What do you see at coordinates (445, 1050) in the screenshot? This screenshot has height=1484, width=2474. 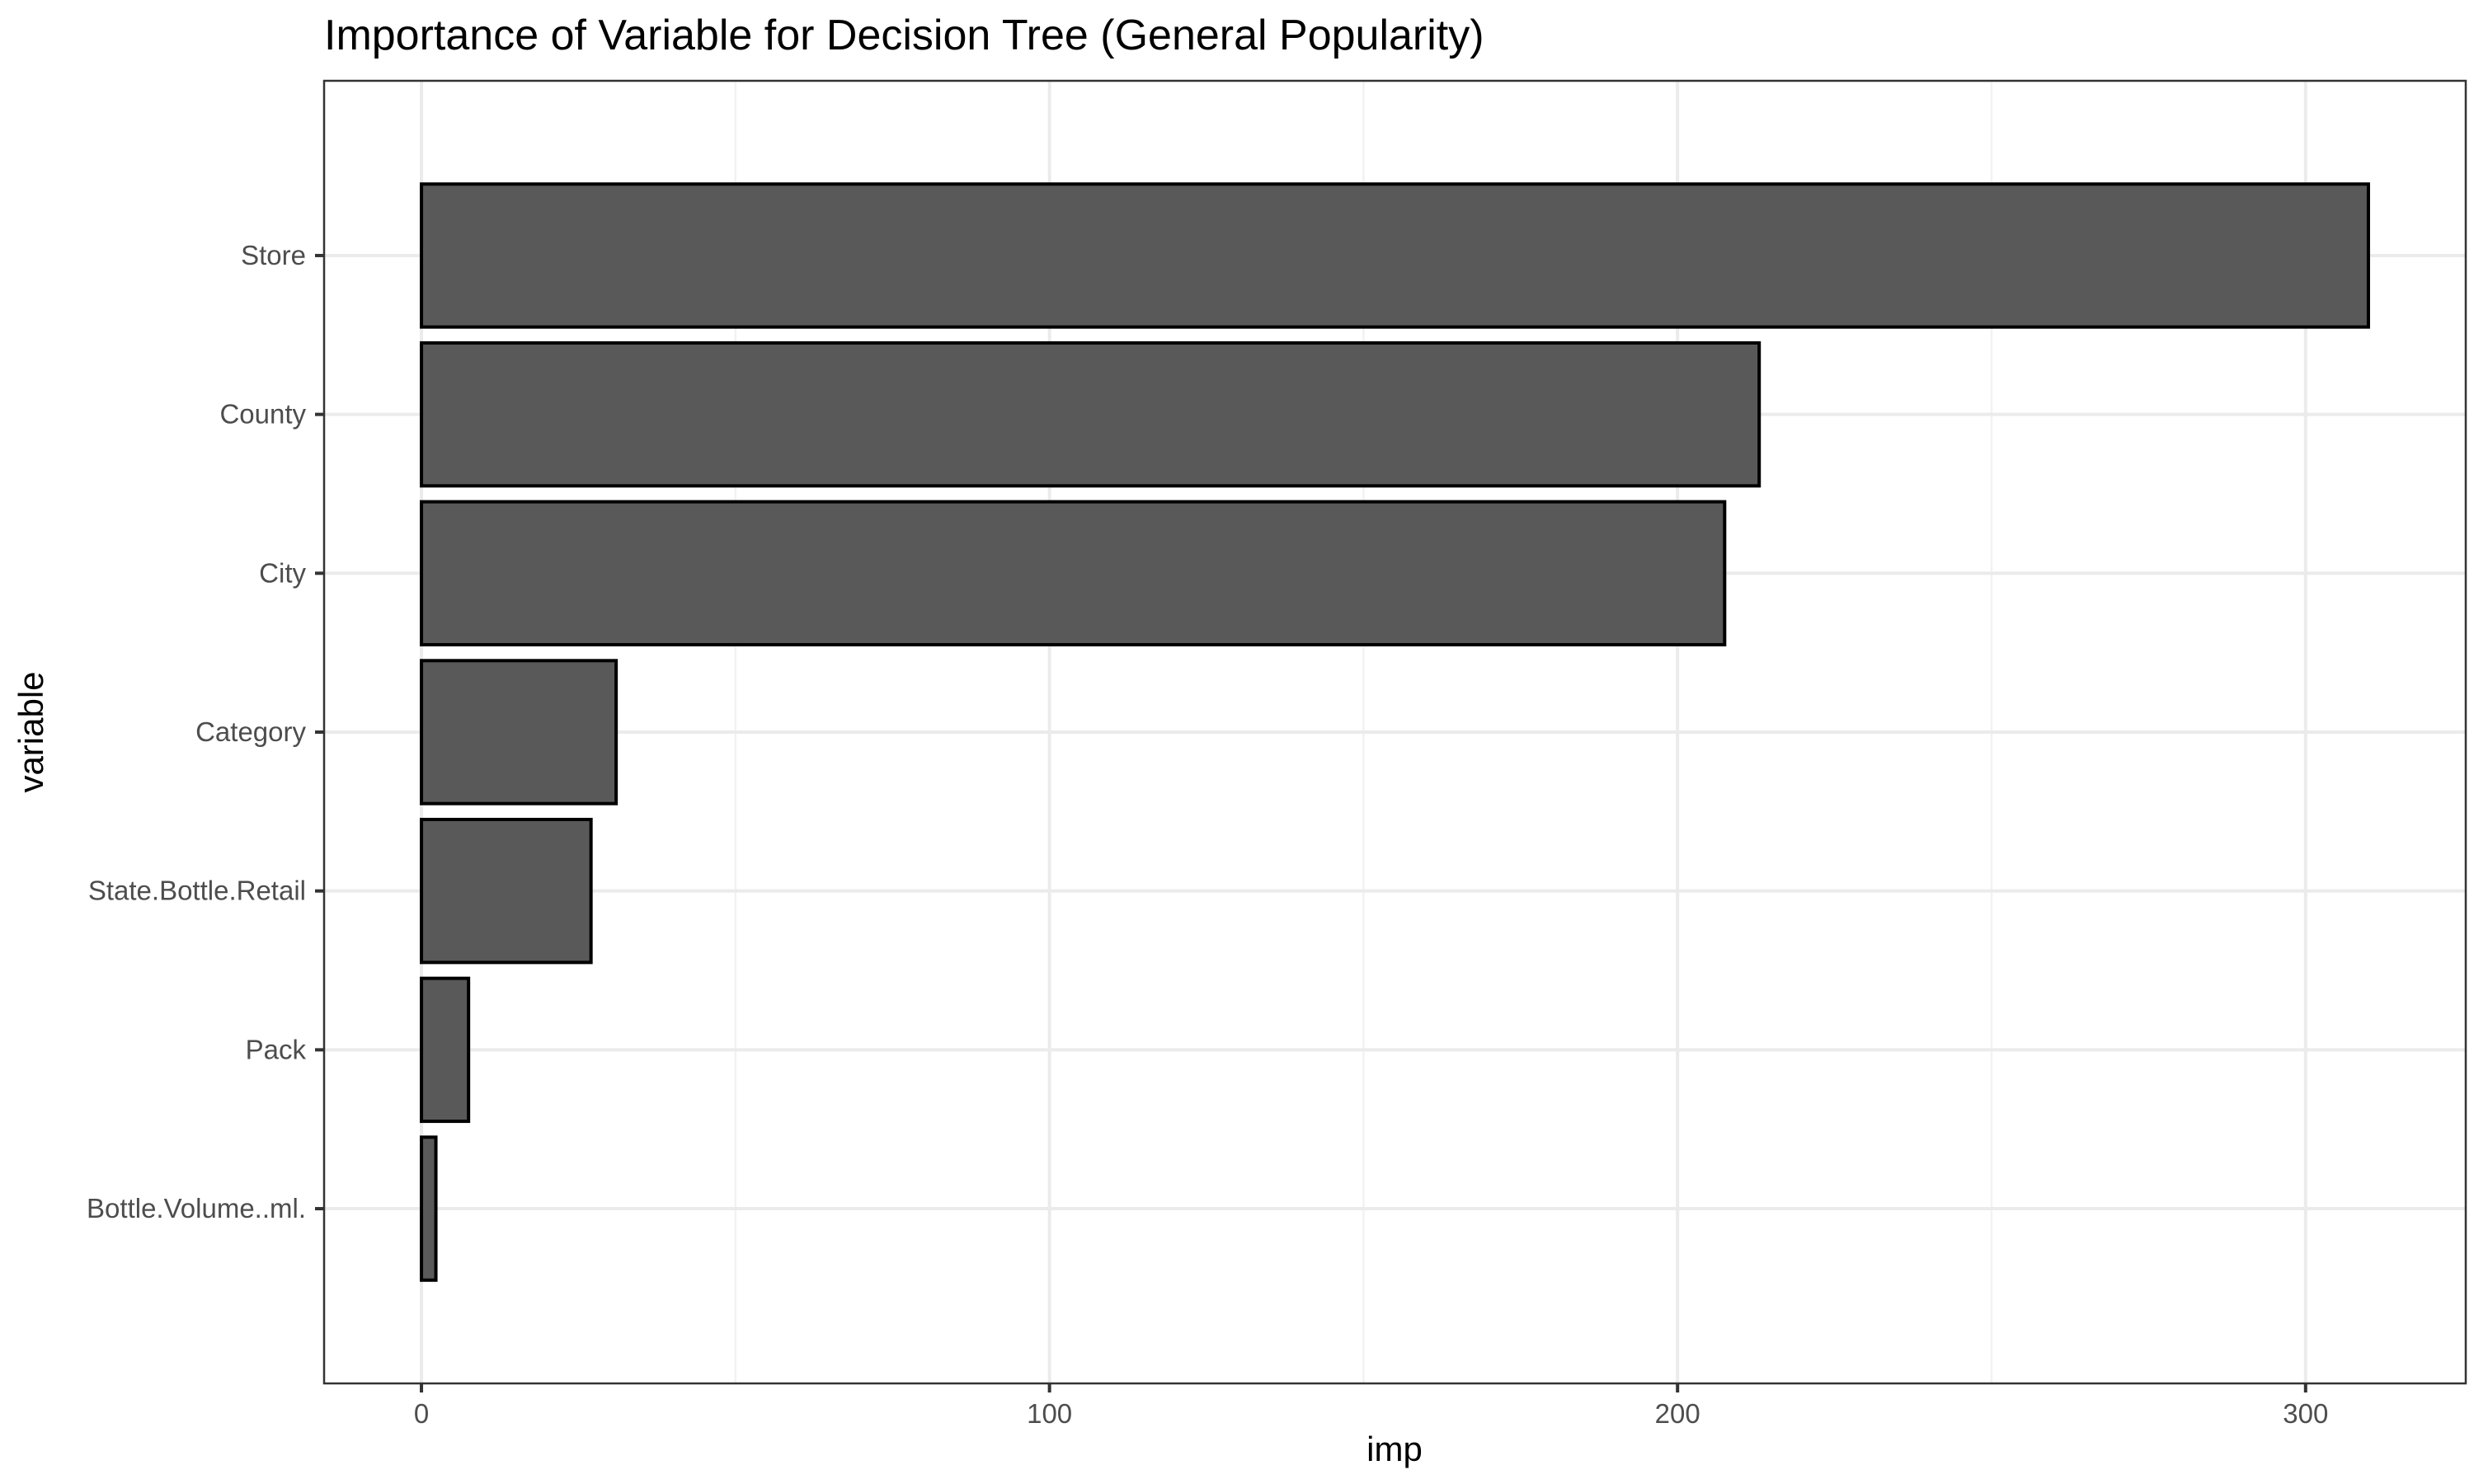 I see `bar-pack` at bounding box center [445, 1050].